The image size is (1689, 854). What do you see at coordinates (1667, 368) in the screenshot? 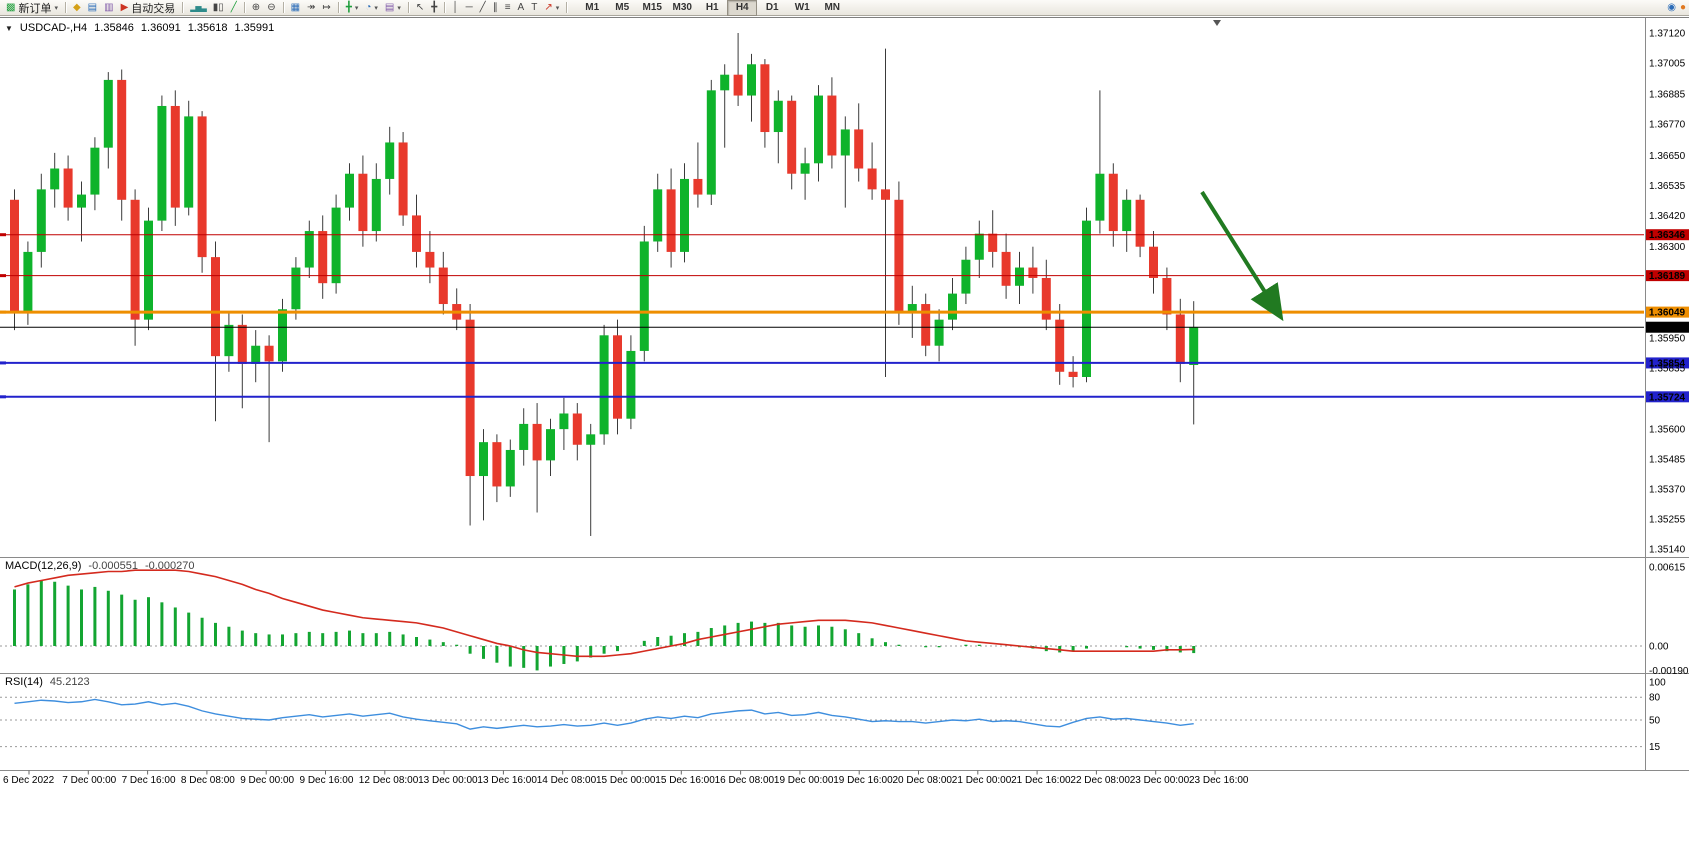
I see `svg-text: 1.35835` at bounding box center [1667, 368].